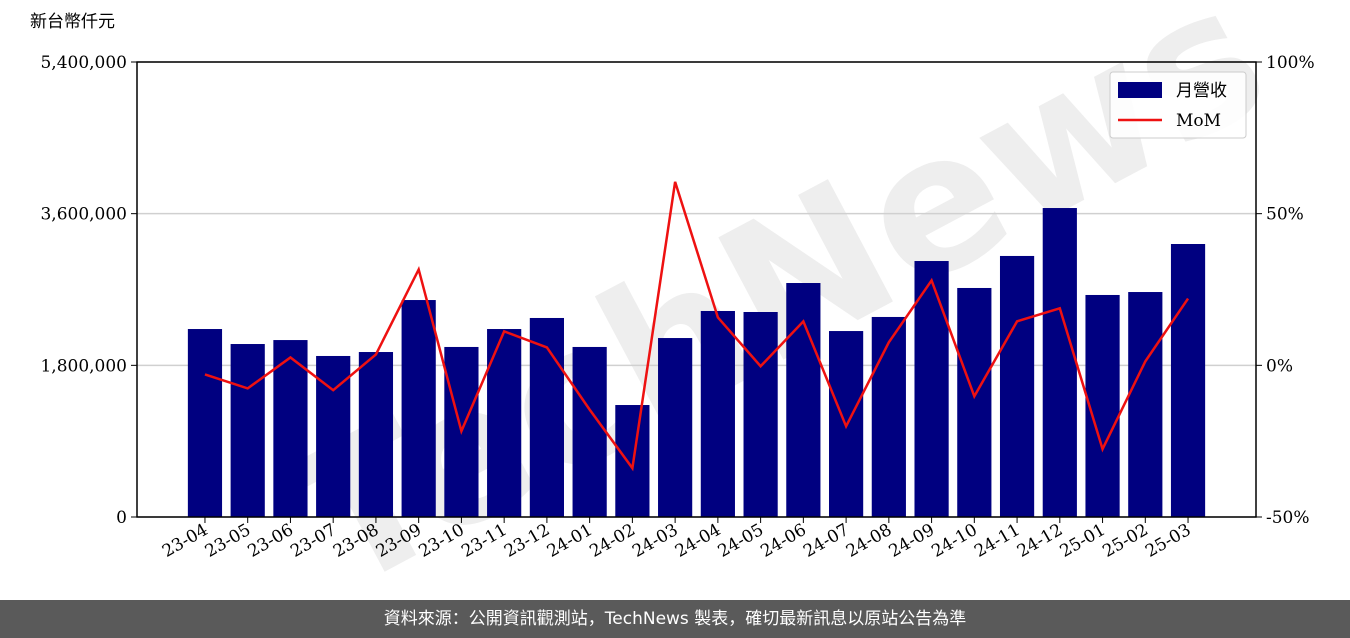  I want to click on x-tick-label: 24-09, so click(912, 541).